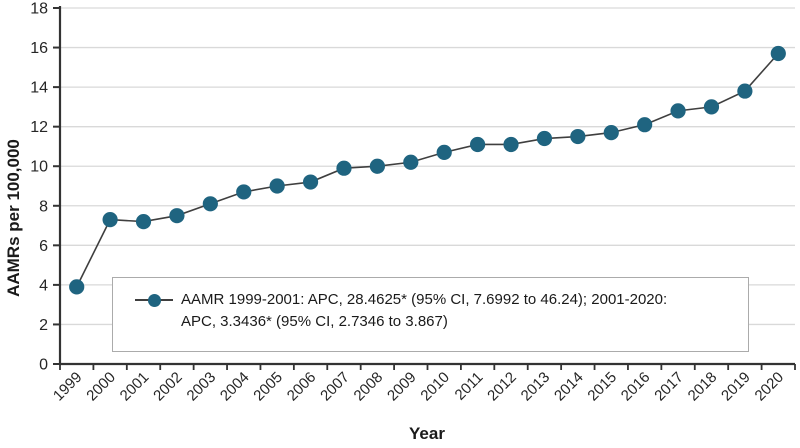  Describe the element at coordinates (68, 387) in the screenshot. I see `x-tick-label: 1999` at that location.